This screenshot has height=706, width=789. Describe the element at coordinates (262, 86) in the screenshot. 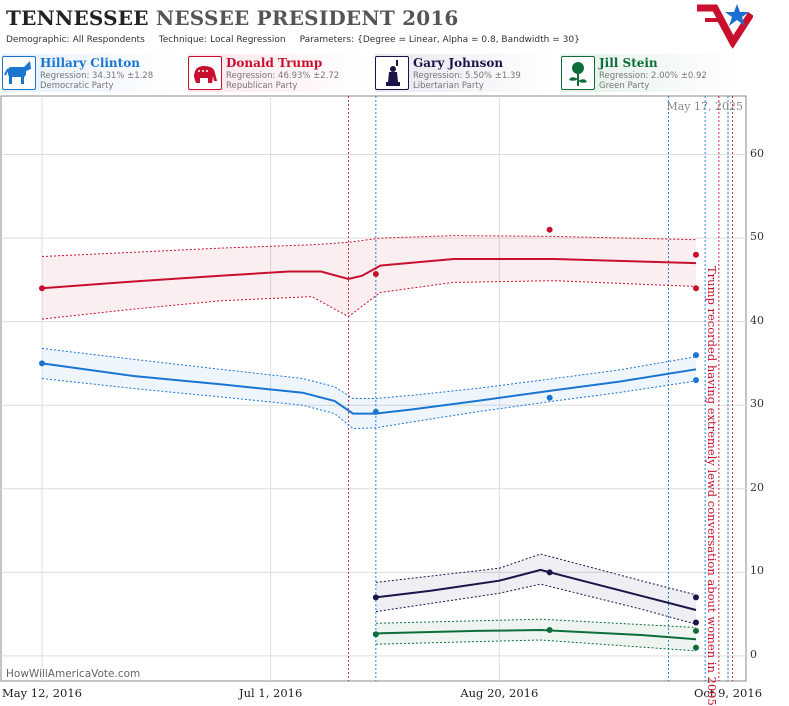

I see `legend-party: Republican Party` at that location.